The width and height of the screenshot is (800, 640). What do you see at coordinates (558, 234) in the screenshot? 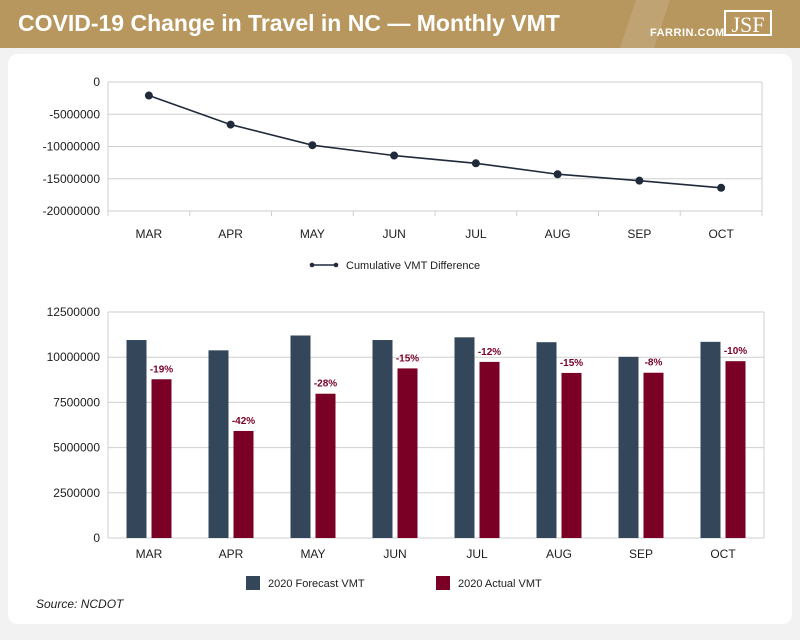
I see `line-chart-x-tick-label: AUG` at bounding box center [558, 234].